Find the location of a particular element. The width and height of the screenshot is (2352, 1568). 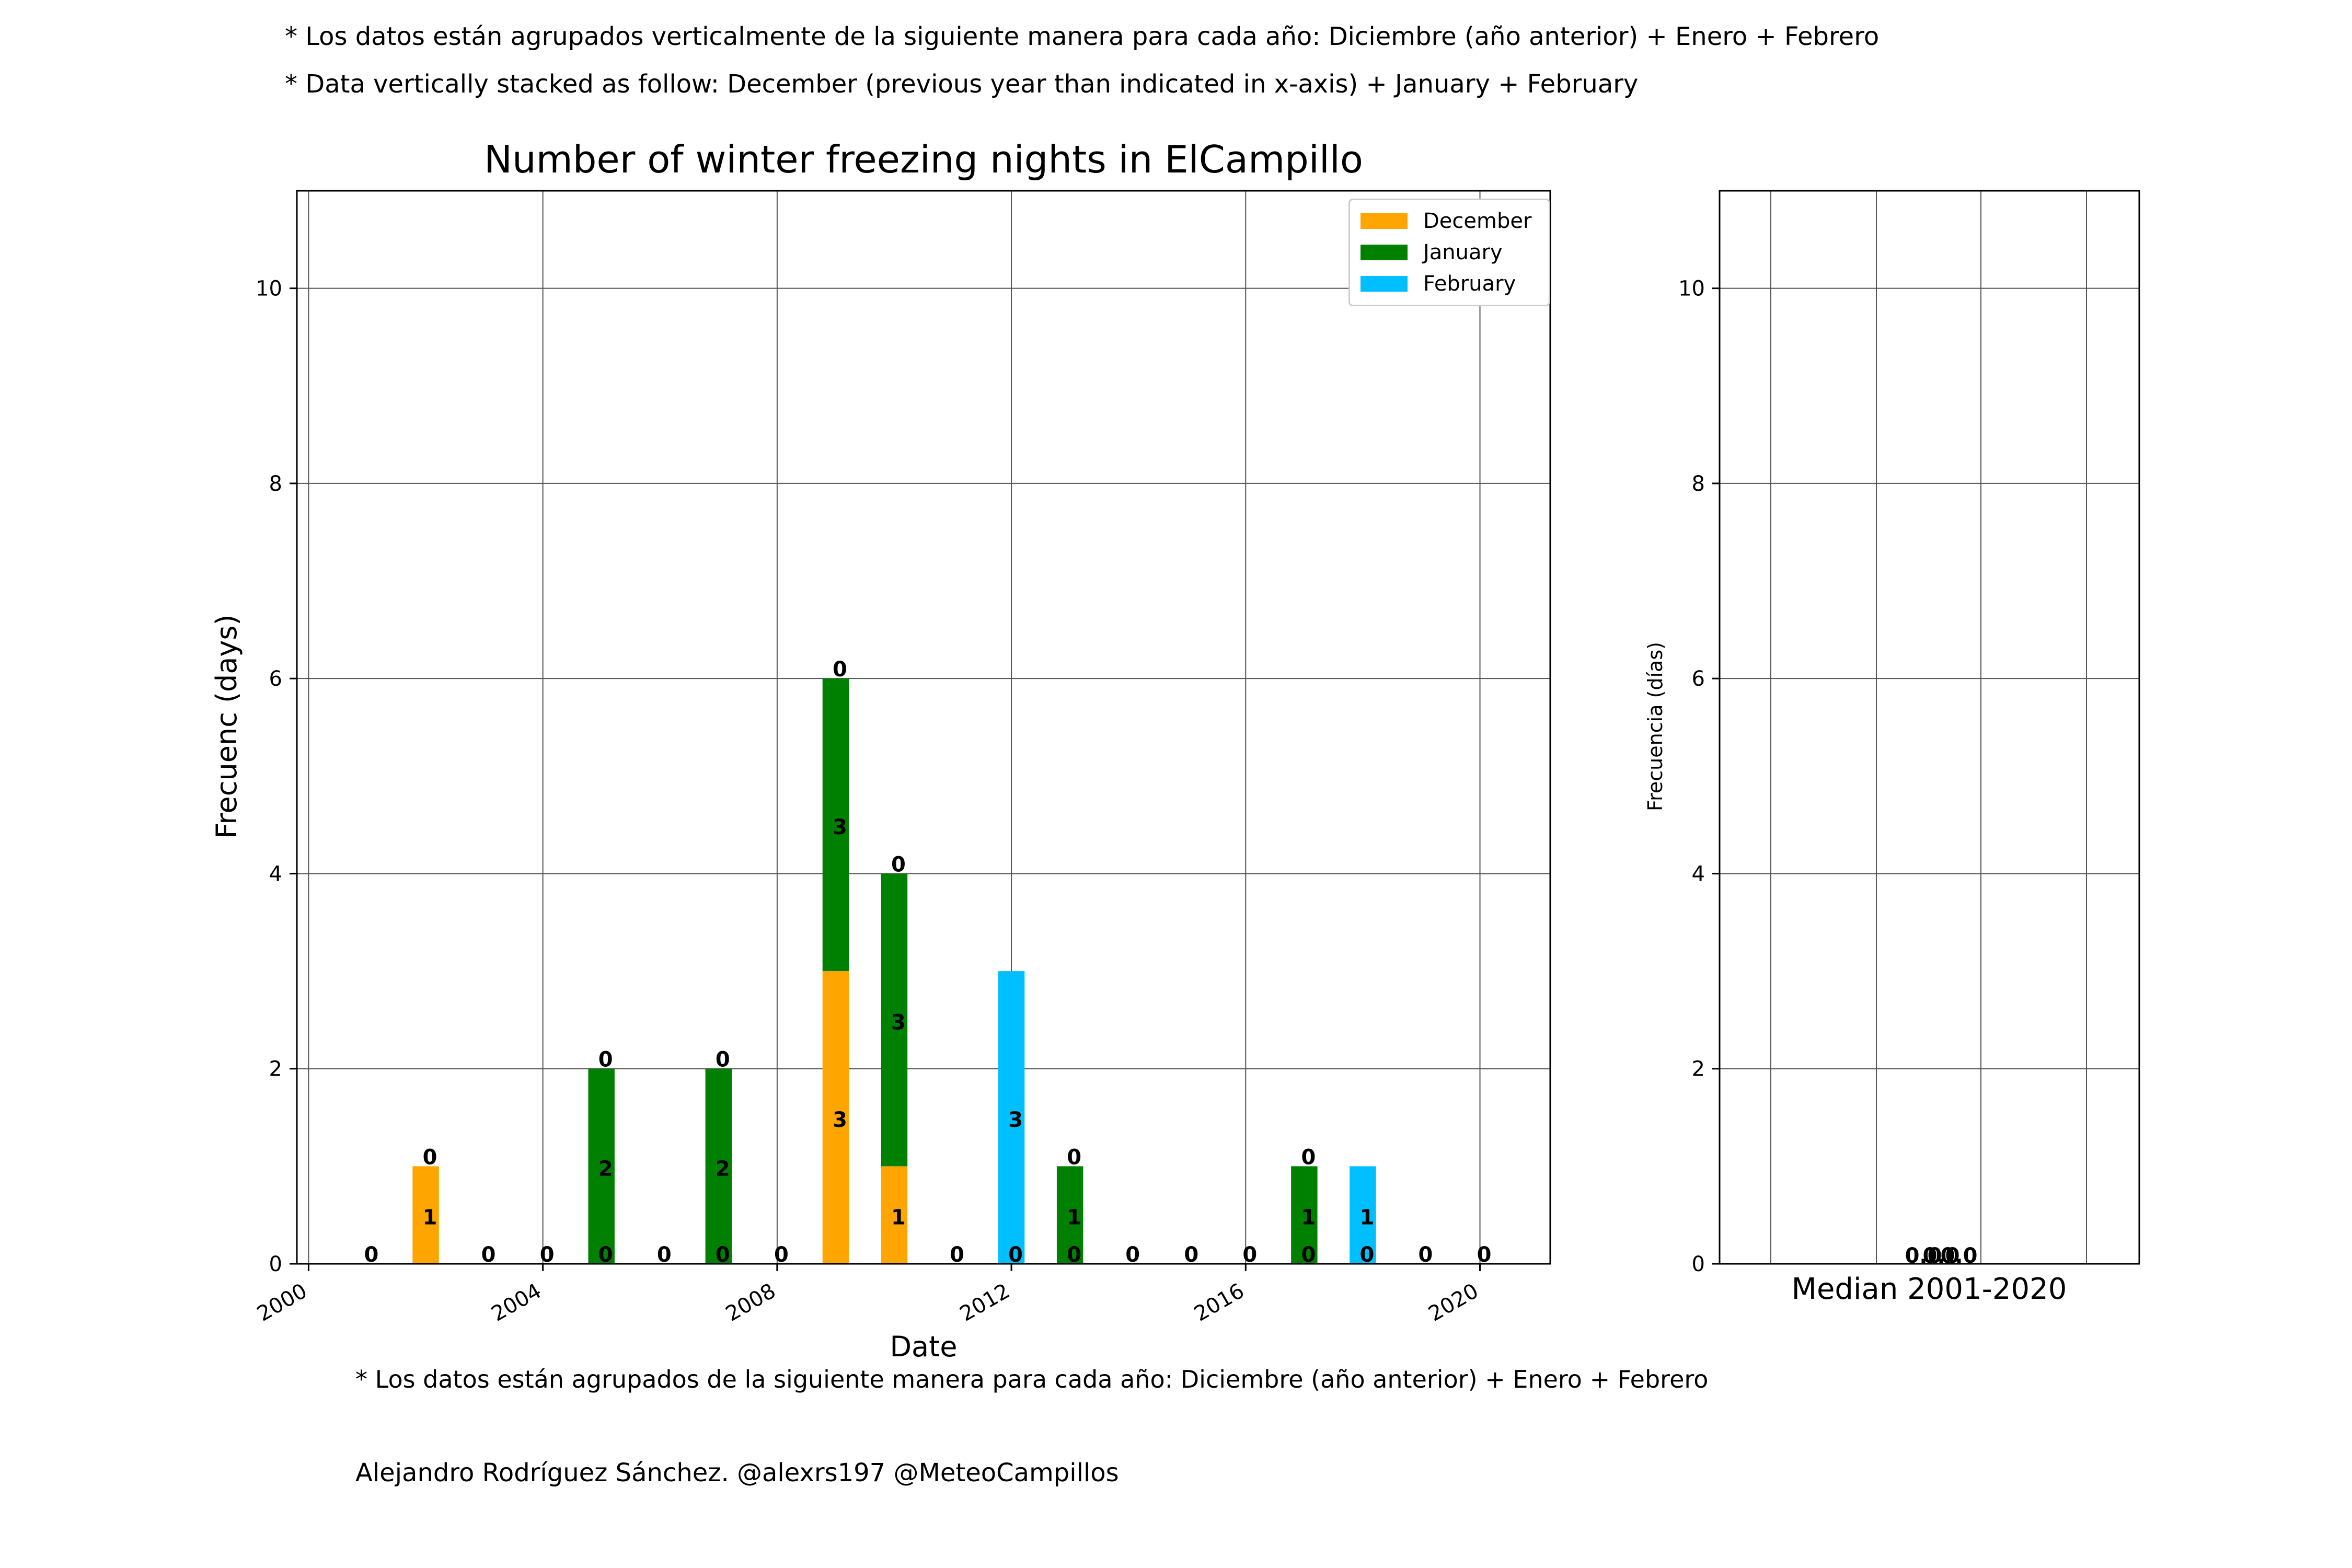

bar-january-2007 is located at coordinates (718, 1166).